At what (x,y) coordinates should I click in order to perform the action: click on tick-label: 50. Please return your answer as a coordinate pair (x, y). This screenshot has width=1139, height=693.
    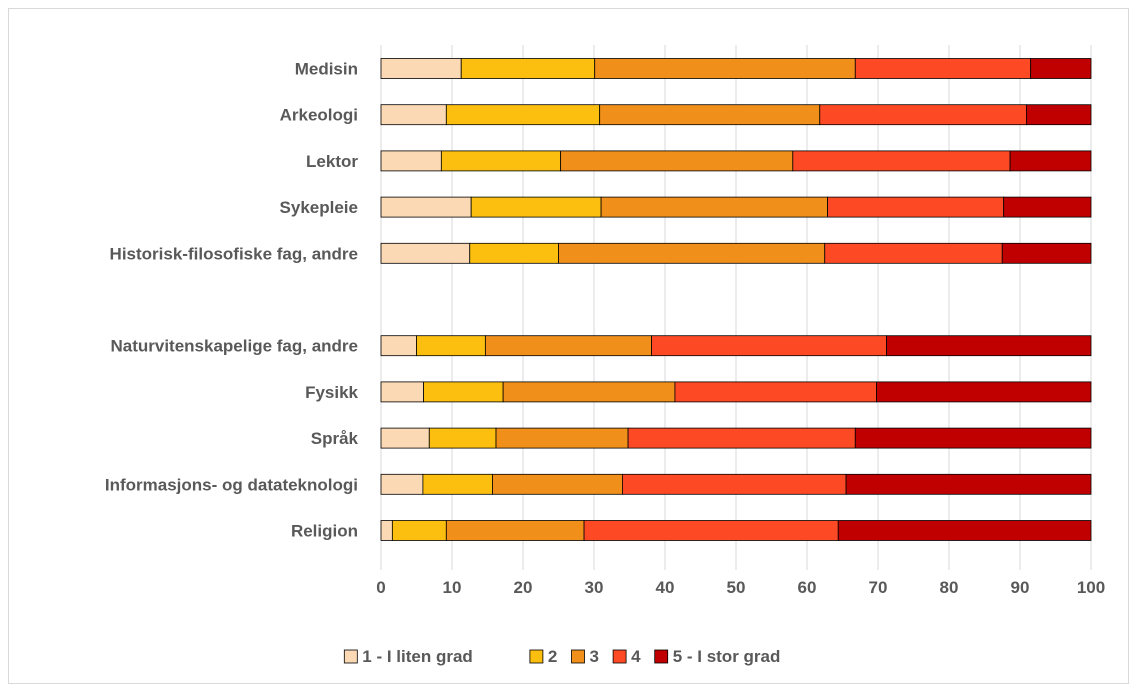
    Looking at the image, I should click on (736, 587).